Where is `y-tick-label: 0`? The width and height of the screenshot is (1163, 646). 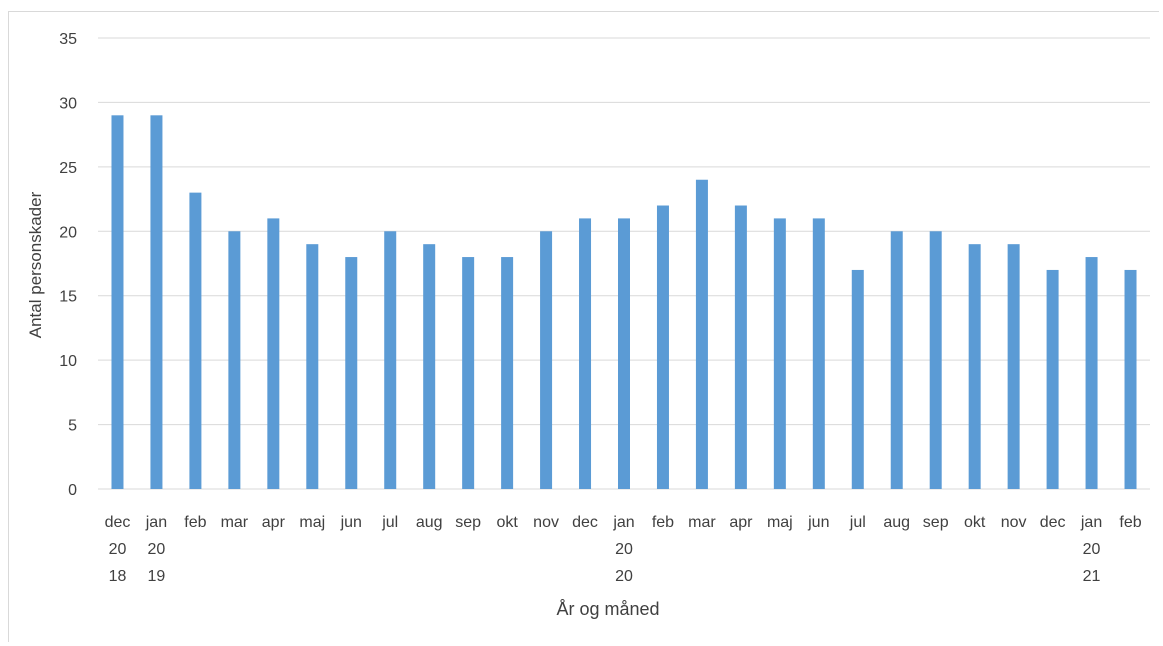
y-tick-label: 0 is located at coordinates (72, 490).